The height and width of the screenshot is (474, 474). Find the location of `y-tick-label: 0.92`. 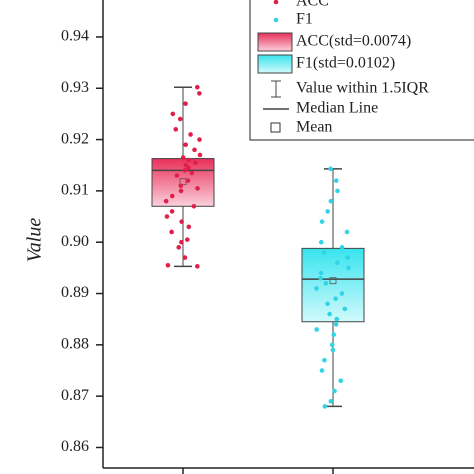

y-tick-label: 0.92 is located at coordinates (75, 138).